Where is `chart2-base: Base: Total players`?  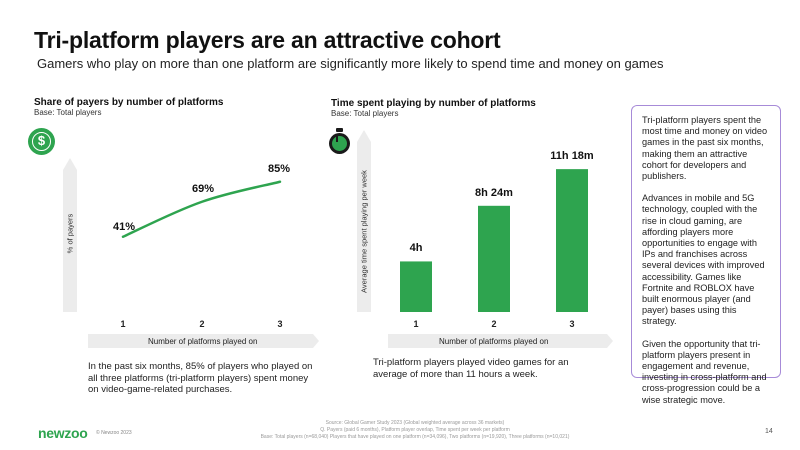
chart2-base: Base: Total players is located at coordinates (365, 113).